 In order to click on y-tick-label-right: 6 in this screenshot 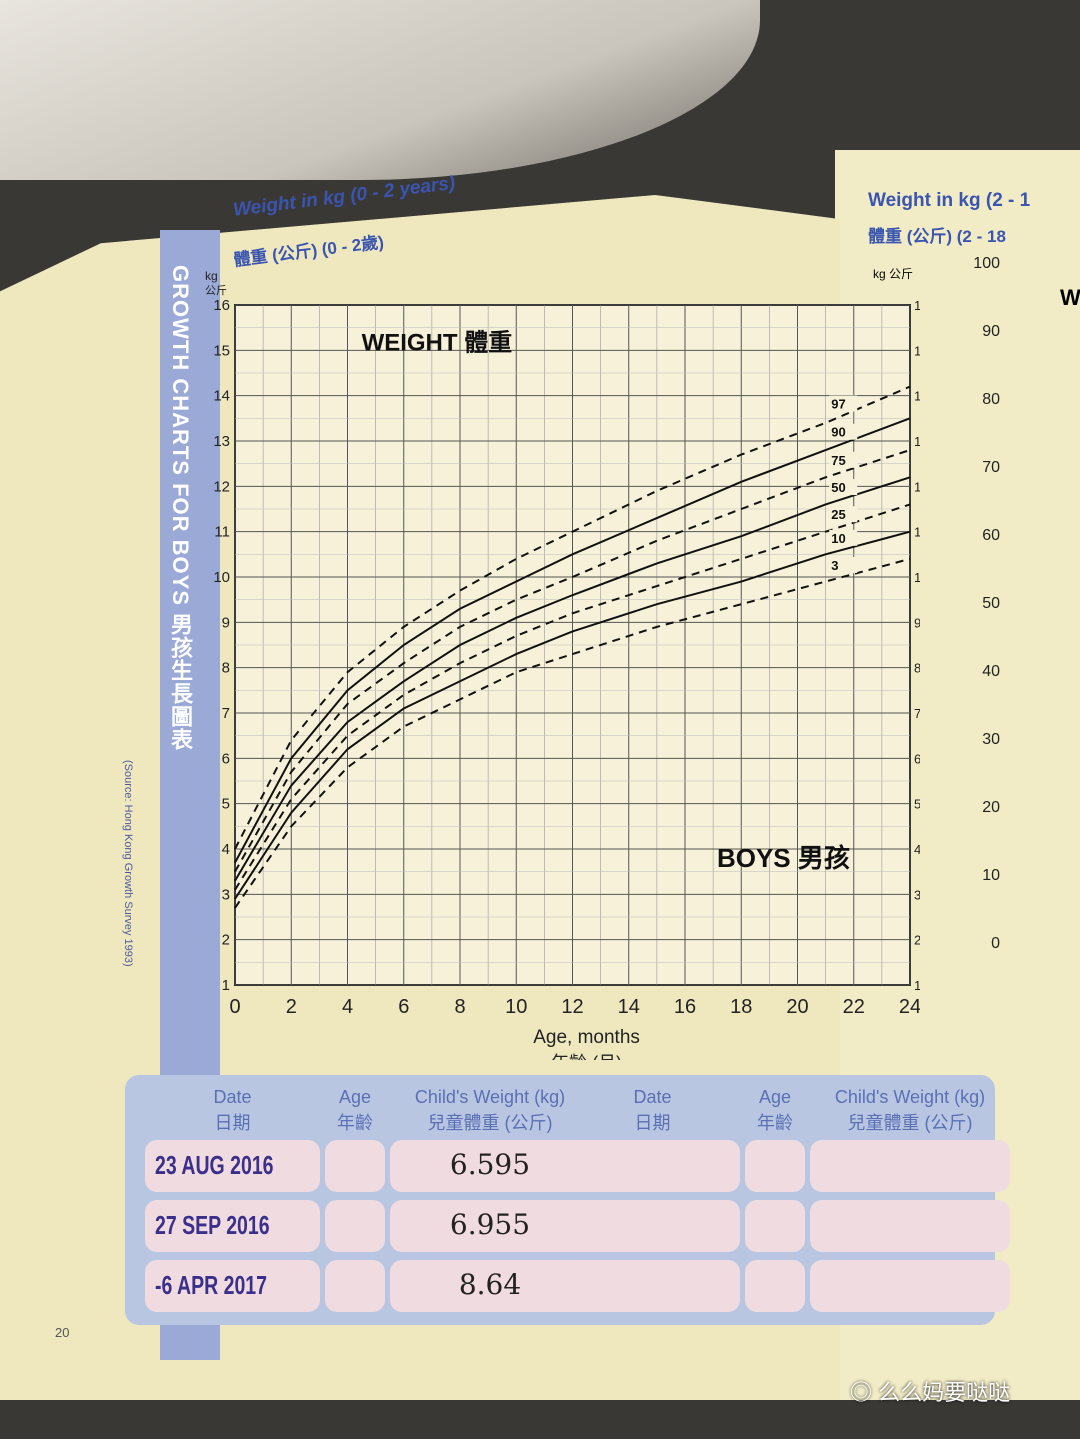, I will do `click(917, 758)`.